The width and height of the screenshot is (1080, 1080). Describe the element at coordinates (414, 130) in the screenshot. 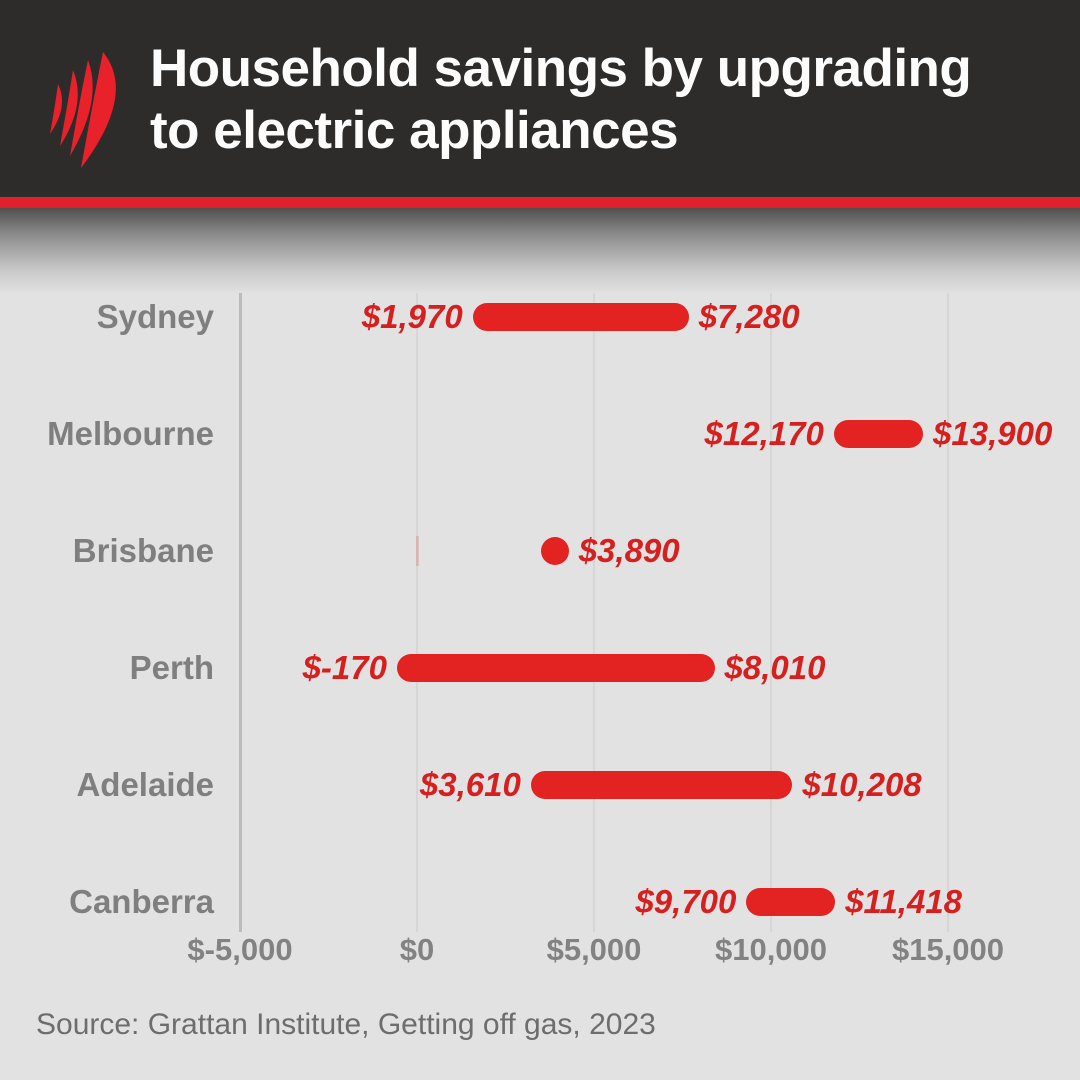

I see `chart-title-line2: to electric appliances` at that location.